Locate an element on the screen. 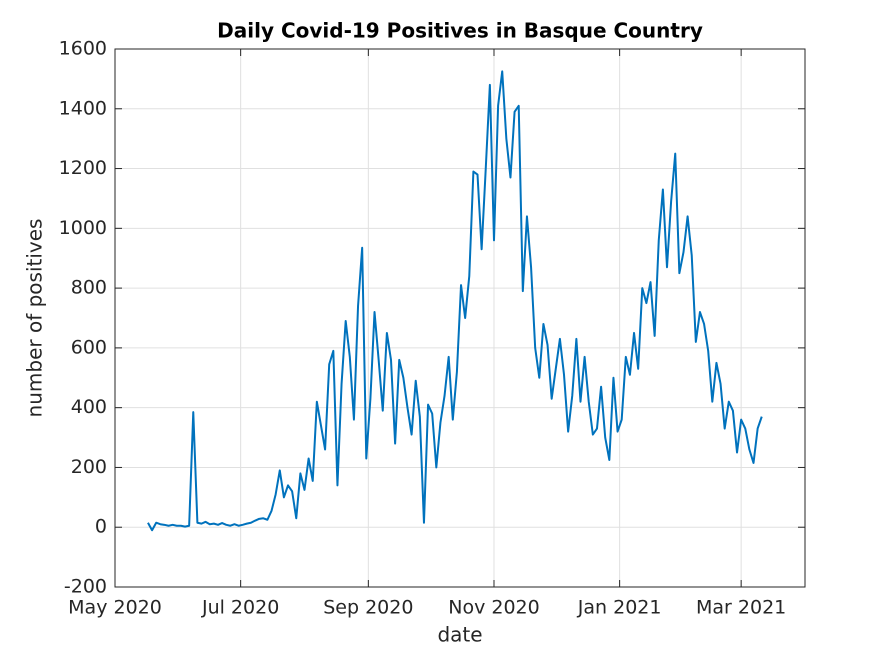 Image resolution: width=891 pixels, height=659 pixels. y-tick-label: 1600 is located at coordinates (83, 49).